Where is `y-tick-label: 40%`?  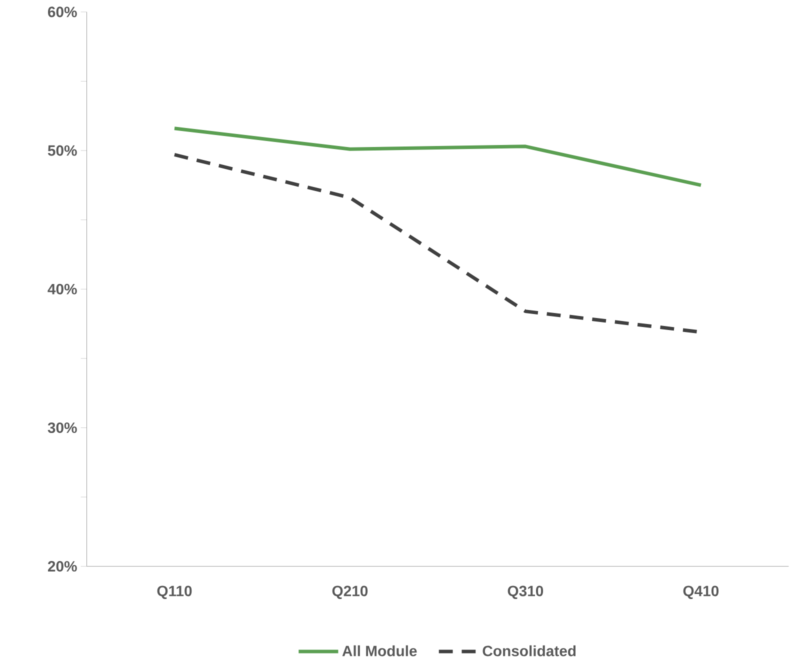 y-tick-label: 40% is located at coordinates (62, 289).